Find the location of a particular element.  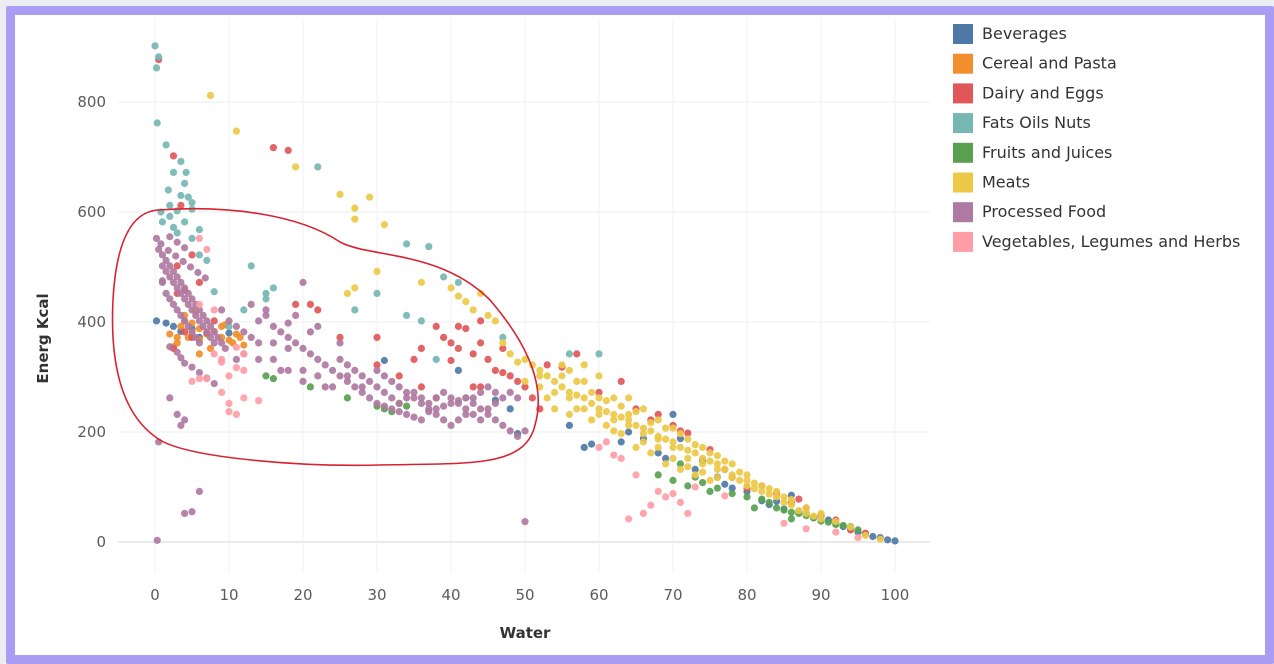

legend-item: Fats Oils Nuts is located at coordinates (1022, 123).